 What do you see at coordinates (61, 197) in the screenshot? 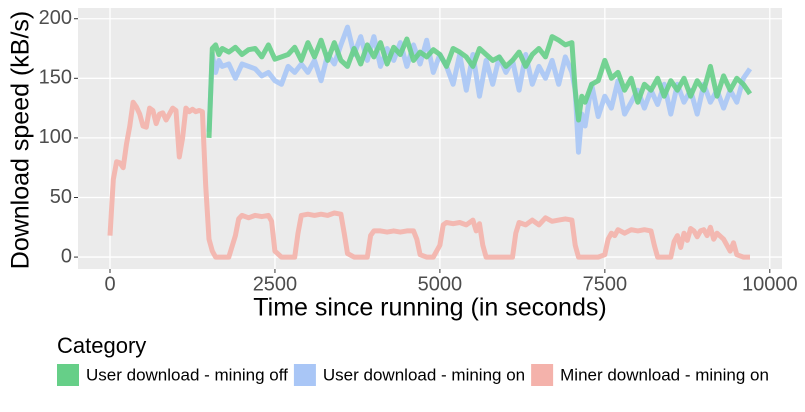
I see `y-tick-label: 50` at bounding box center [61, 197].